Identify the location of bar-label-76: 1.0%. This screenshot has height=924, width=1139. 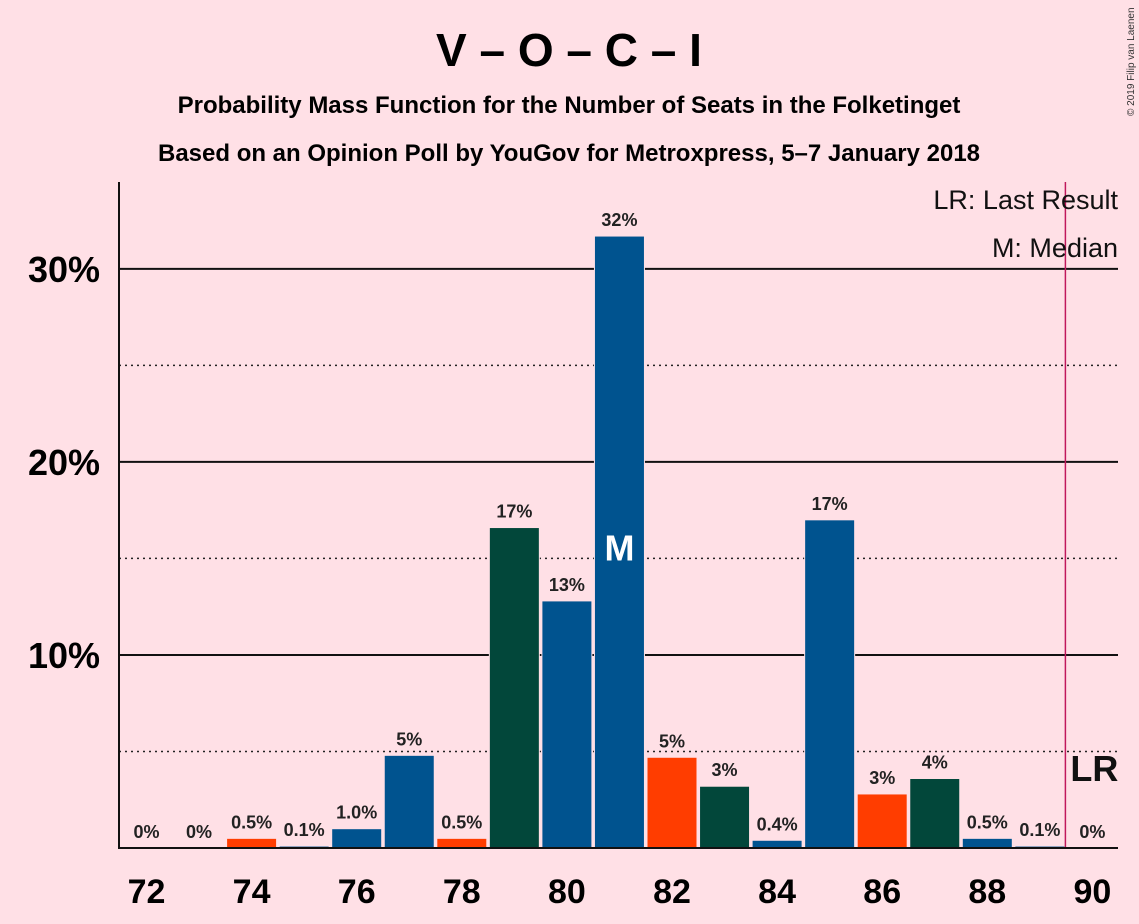
(356, 813).